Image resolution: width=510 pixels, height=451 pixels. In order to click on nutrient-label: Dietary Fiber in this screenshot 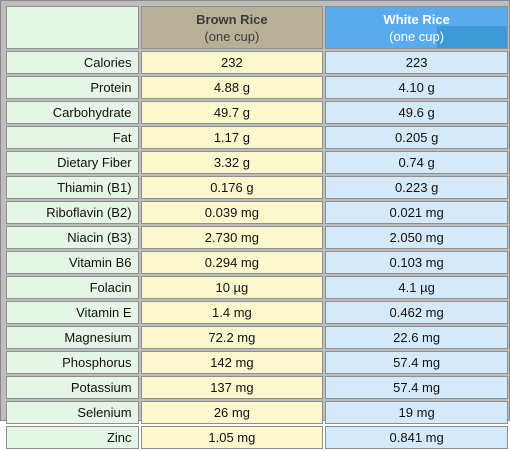, I will do `click(72, 162)`.